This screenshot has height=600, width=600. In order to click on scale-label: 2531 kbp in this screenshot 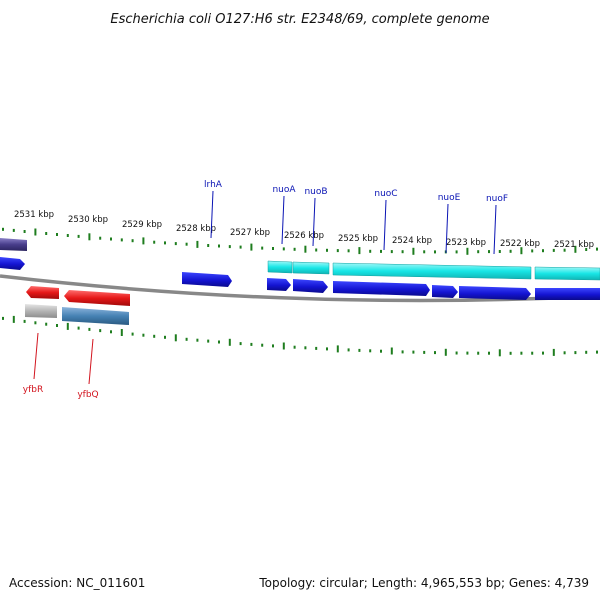, I will do `click(34, 215)`.